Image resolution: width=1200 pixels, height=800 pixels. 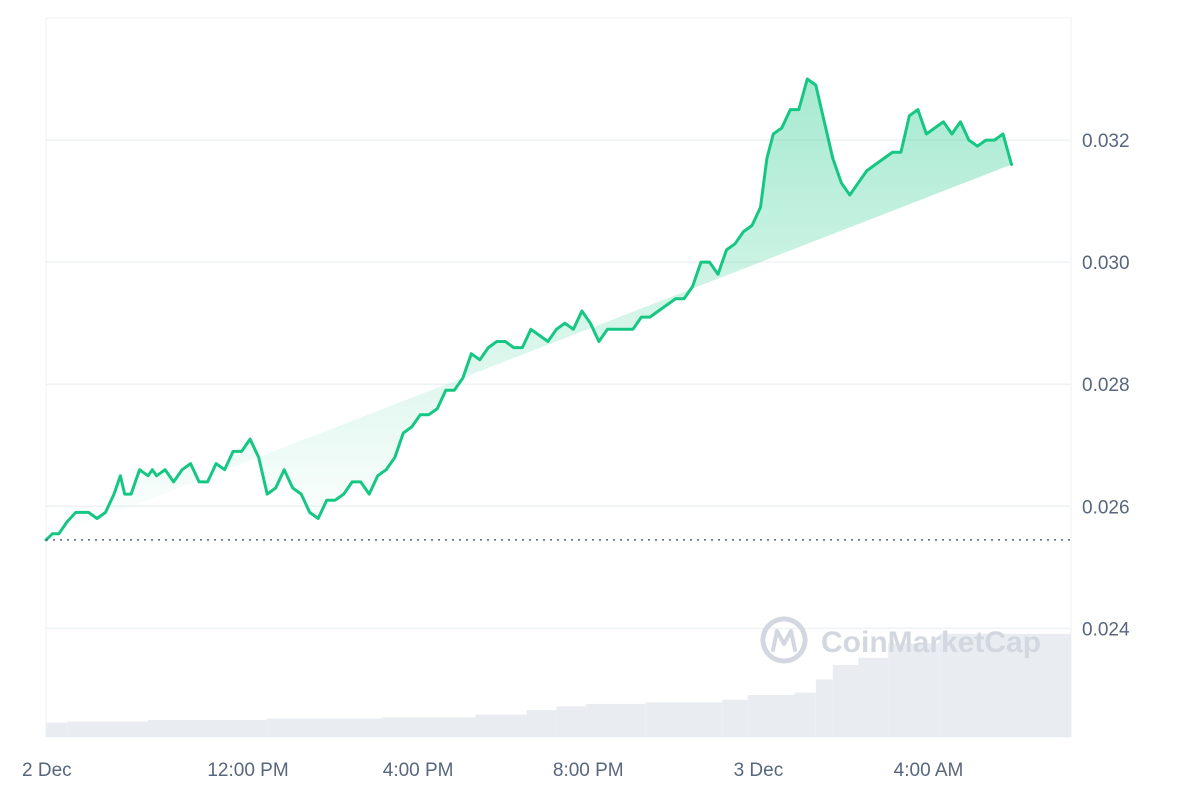 What do you see at coordinates (588, 770) in the screenshot?
I see `x-tick-label: 8:00 PM` at bounding box center [588, 770].